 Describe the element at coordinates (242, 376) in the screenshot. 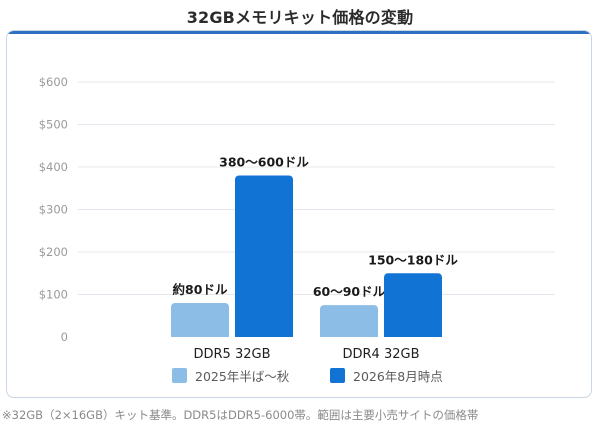

I see `legend-label: 2025年半ば〜秋` at that location.